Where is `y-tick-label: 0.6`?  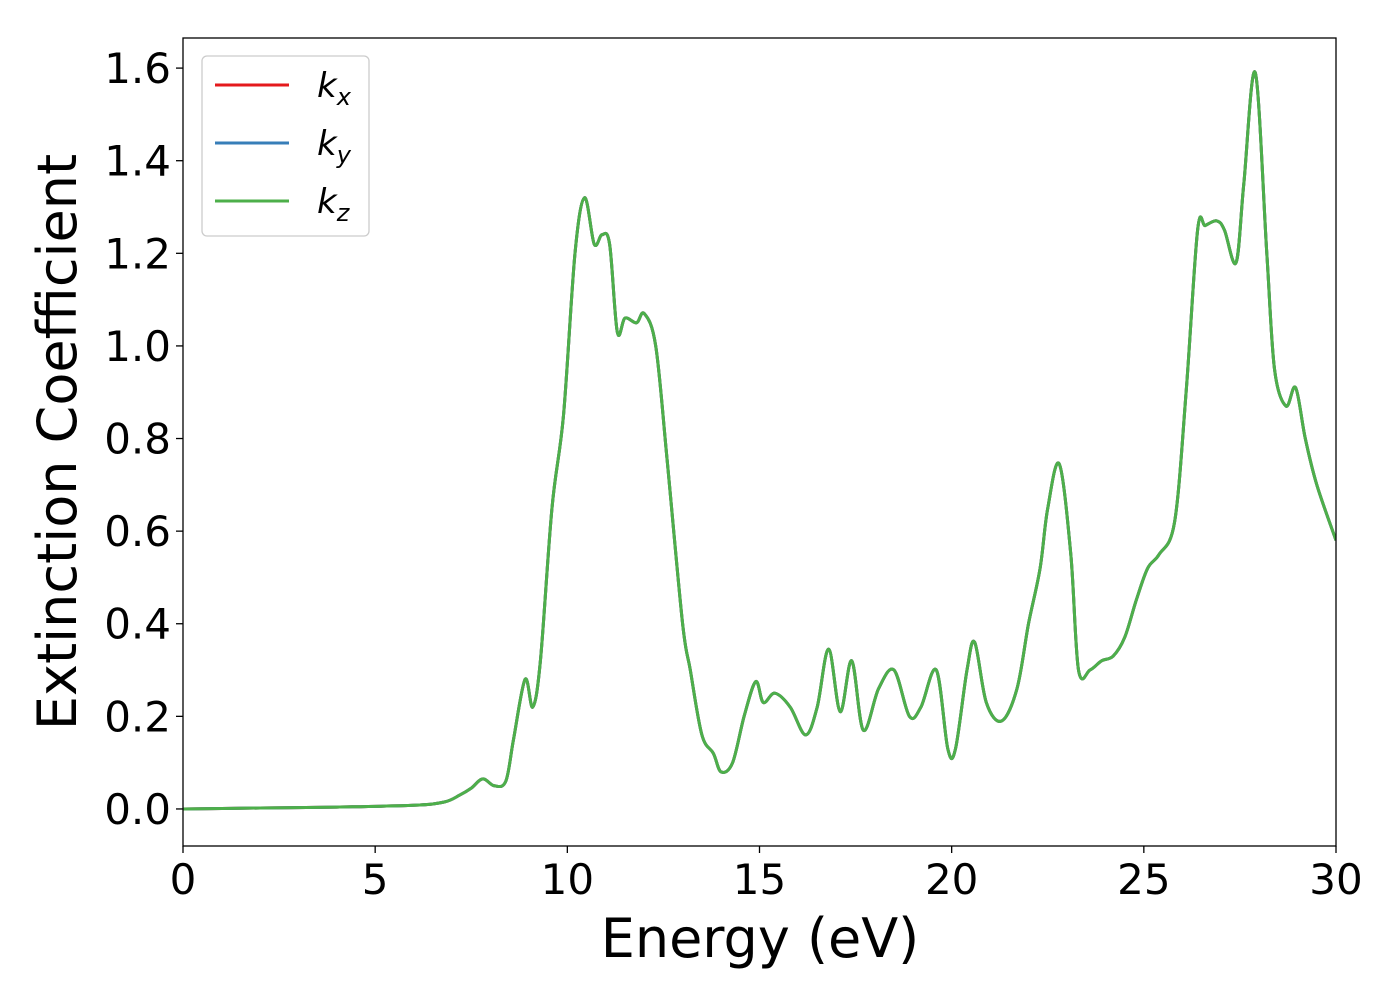 y-tick-label: 0.6 is located at coordinates (137, 531).